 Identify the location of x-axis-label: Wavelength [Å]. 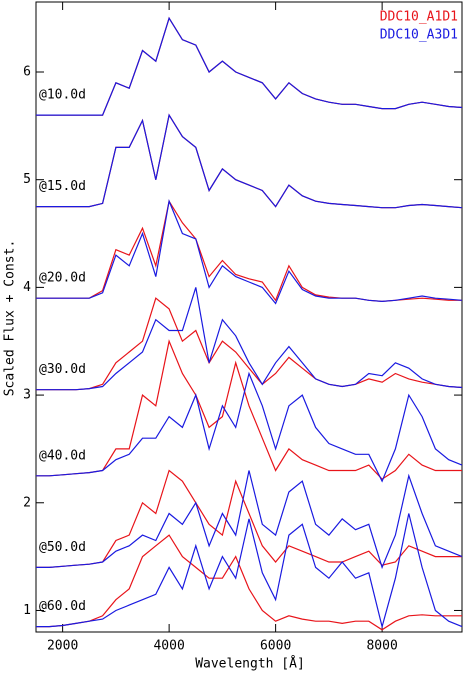
(250, 664).